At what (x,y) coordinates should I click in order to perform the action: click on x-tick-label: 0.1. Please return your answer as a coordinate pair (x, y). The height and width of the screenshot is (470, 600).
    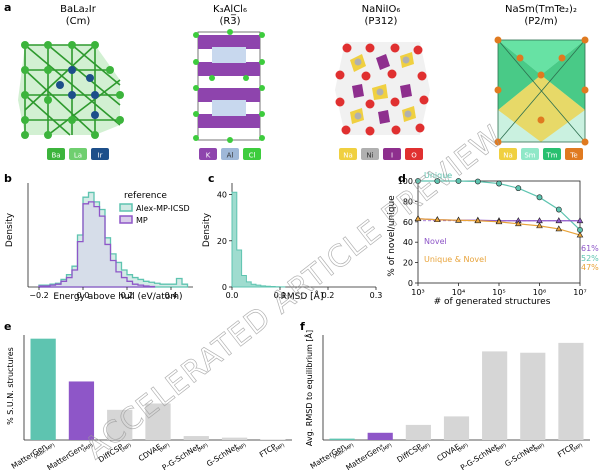
    Looking at the image, I should click on (280, 295).